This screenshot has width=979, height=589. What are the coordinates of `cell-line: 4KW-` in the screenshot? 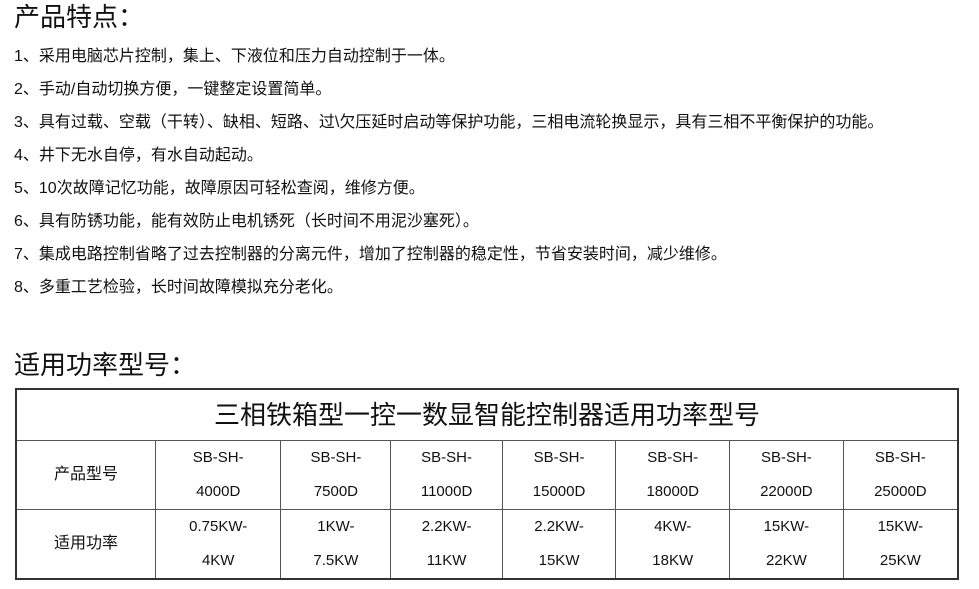 It's located at (673, 526).